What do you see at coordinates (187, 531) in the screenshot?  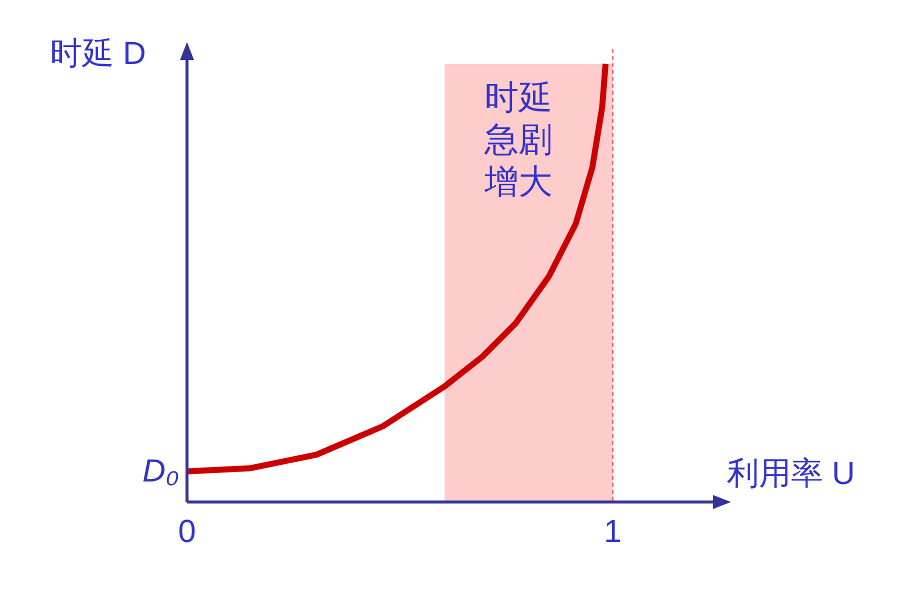 I see `x-tick-label: 0` at bounding box center [187, 531].